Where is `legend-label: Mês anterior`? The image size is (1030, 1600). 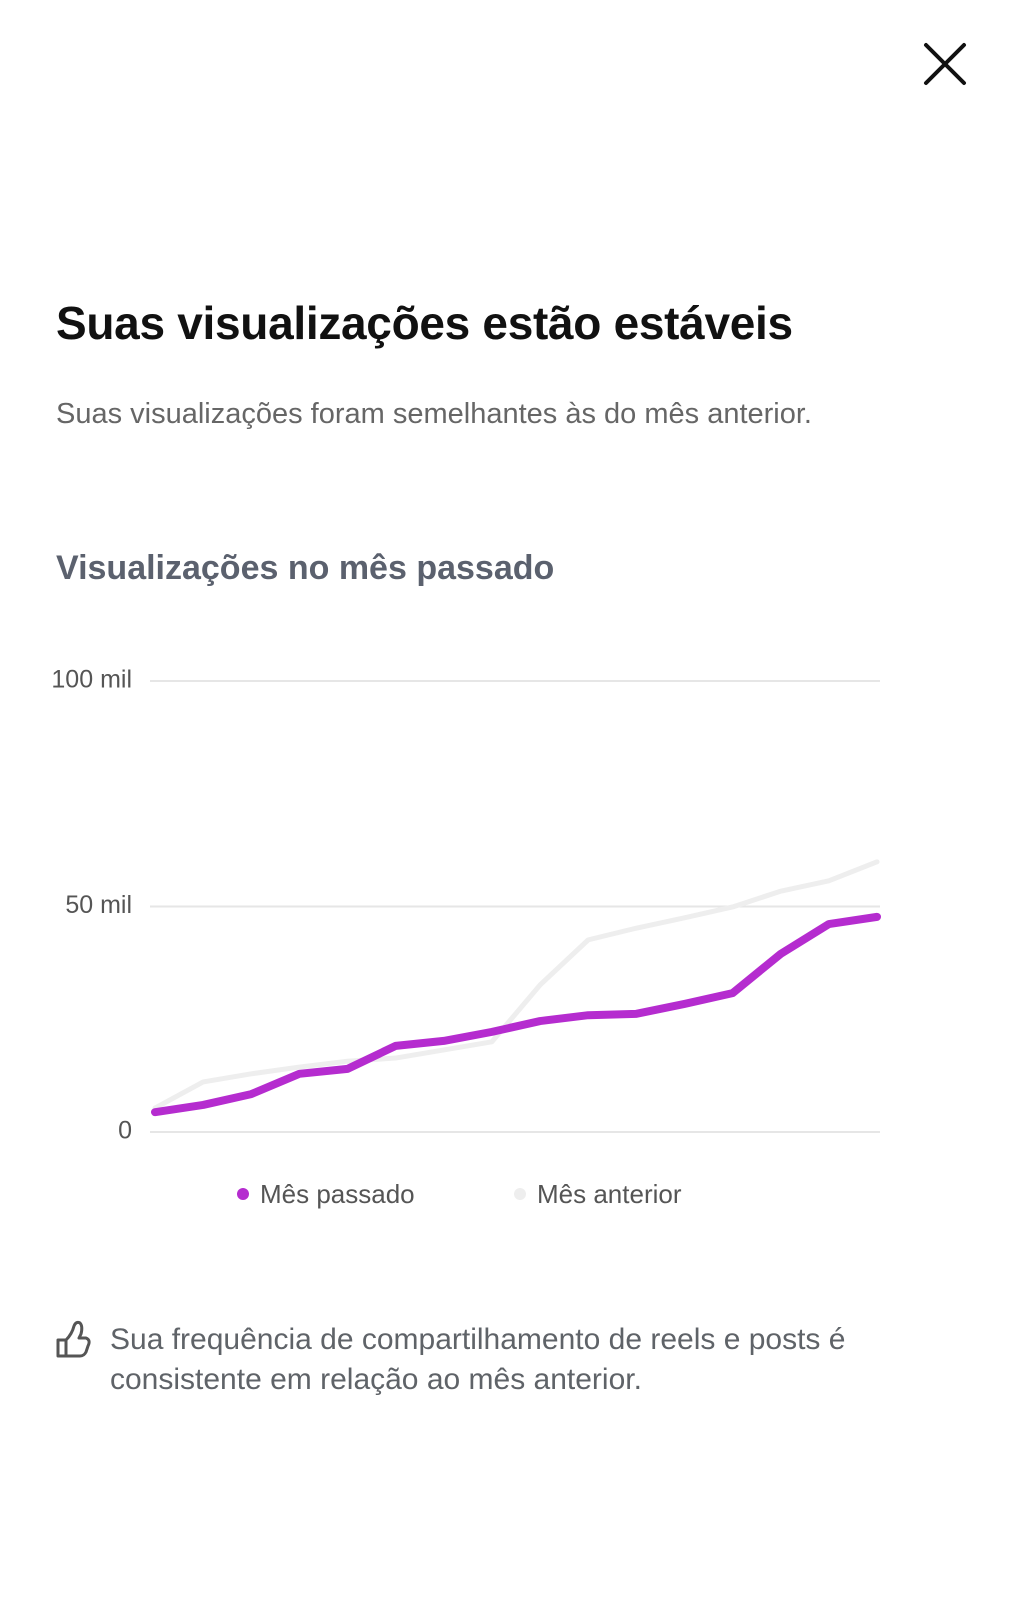
legend-label: Mês anterior is located at coordinates (609, 1194).